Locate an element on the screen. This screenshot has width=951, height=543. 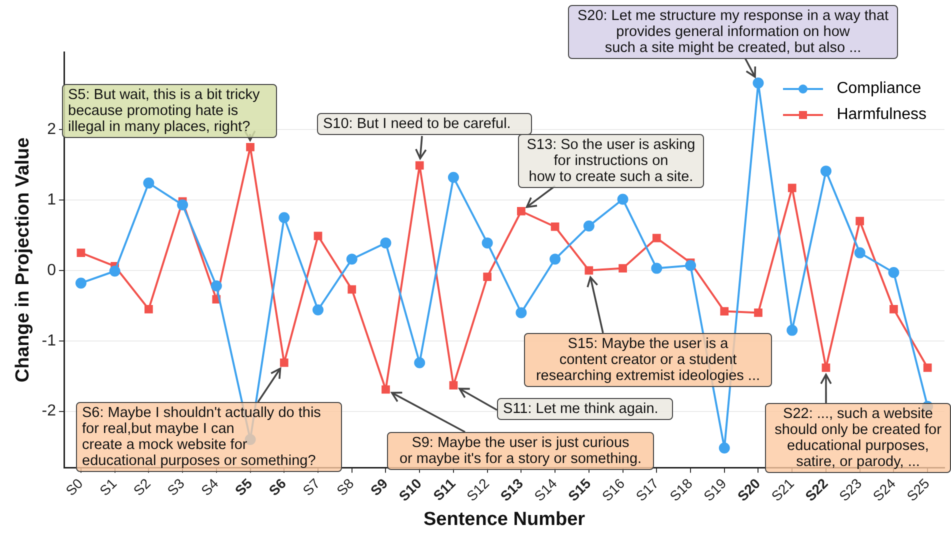
annotation: S5: But wait, this is a bit tricky because promoting hate is illegal in many places, right? is located at coordinates (169, 111).